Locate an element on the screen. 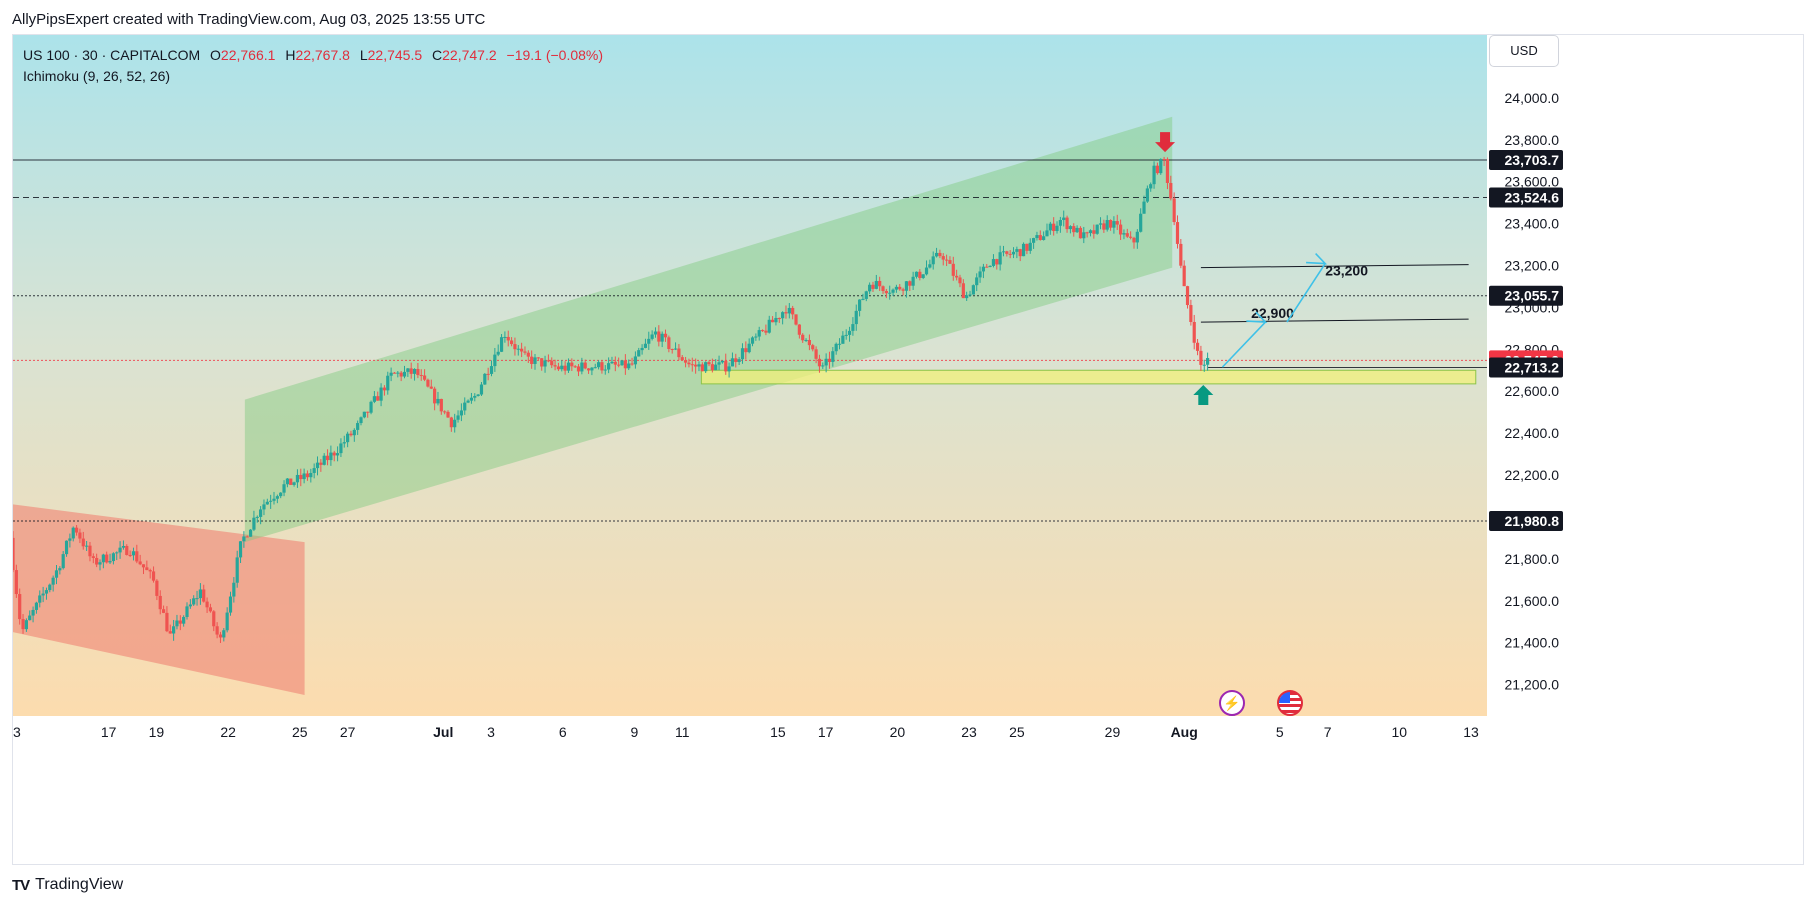 The height and width of the screenshot is (907, 1814). high-label: H is located at coordinates (290, 55).